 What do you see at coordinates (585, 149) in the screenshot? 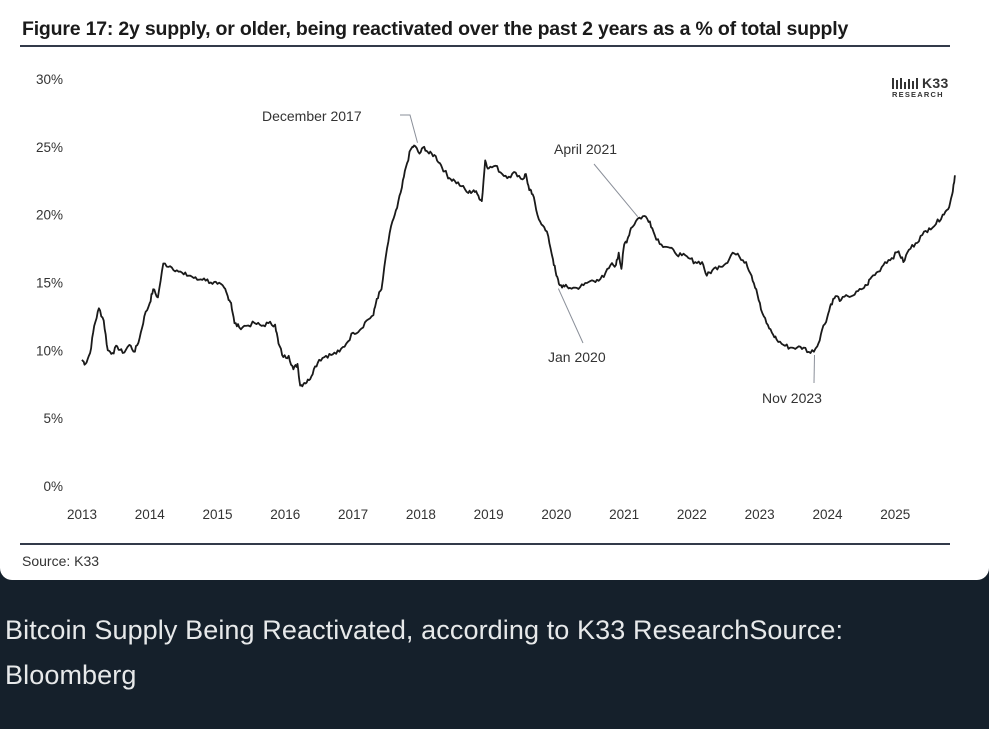
I see `annotation-label: April 2021` at bounding box center [585, 149].